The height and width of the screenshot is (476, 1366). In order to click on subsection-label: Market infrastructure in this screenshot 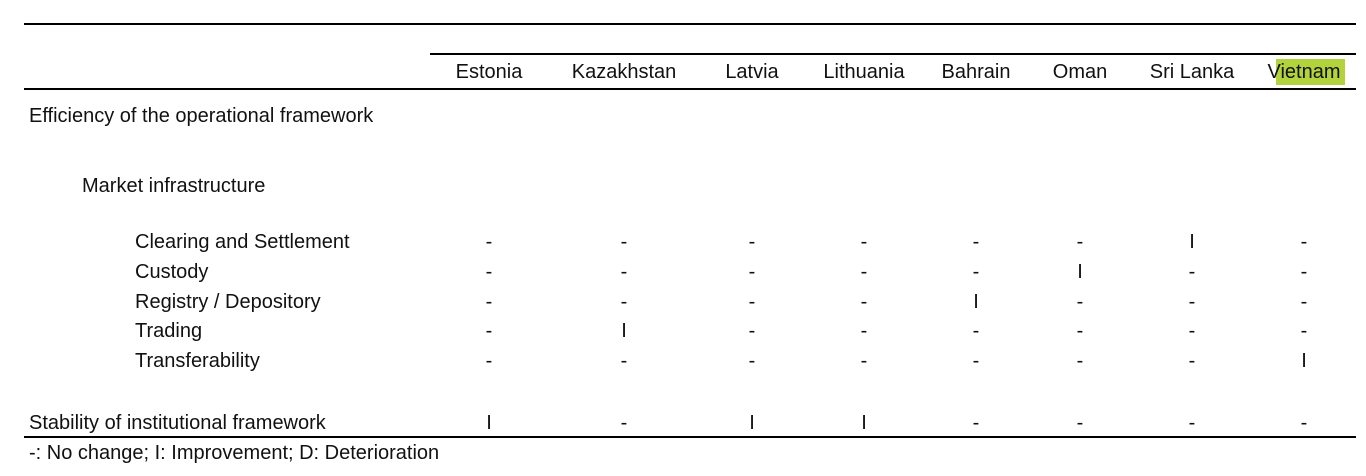, I will do `click(174, 186)`.